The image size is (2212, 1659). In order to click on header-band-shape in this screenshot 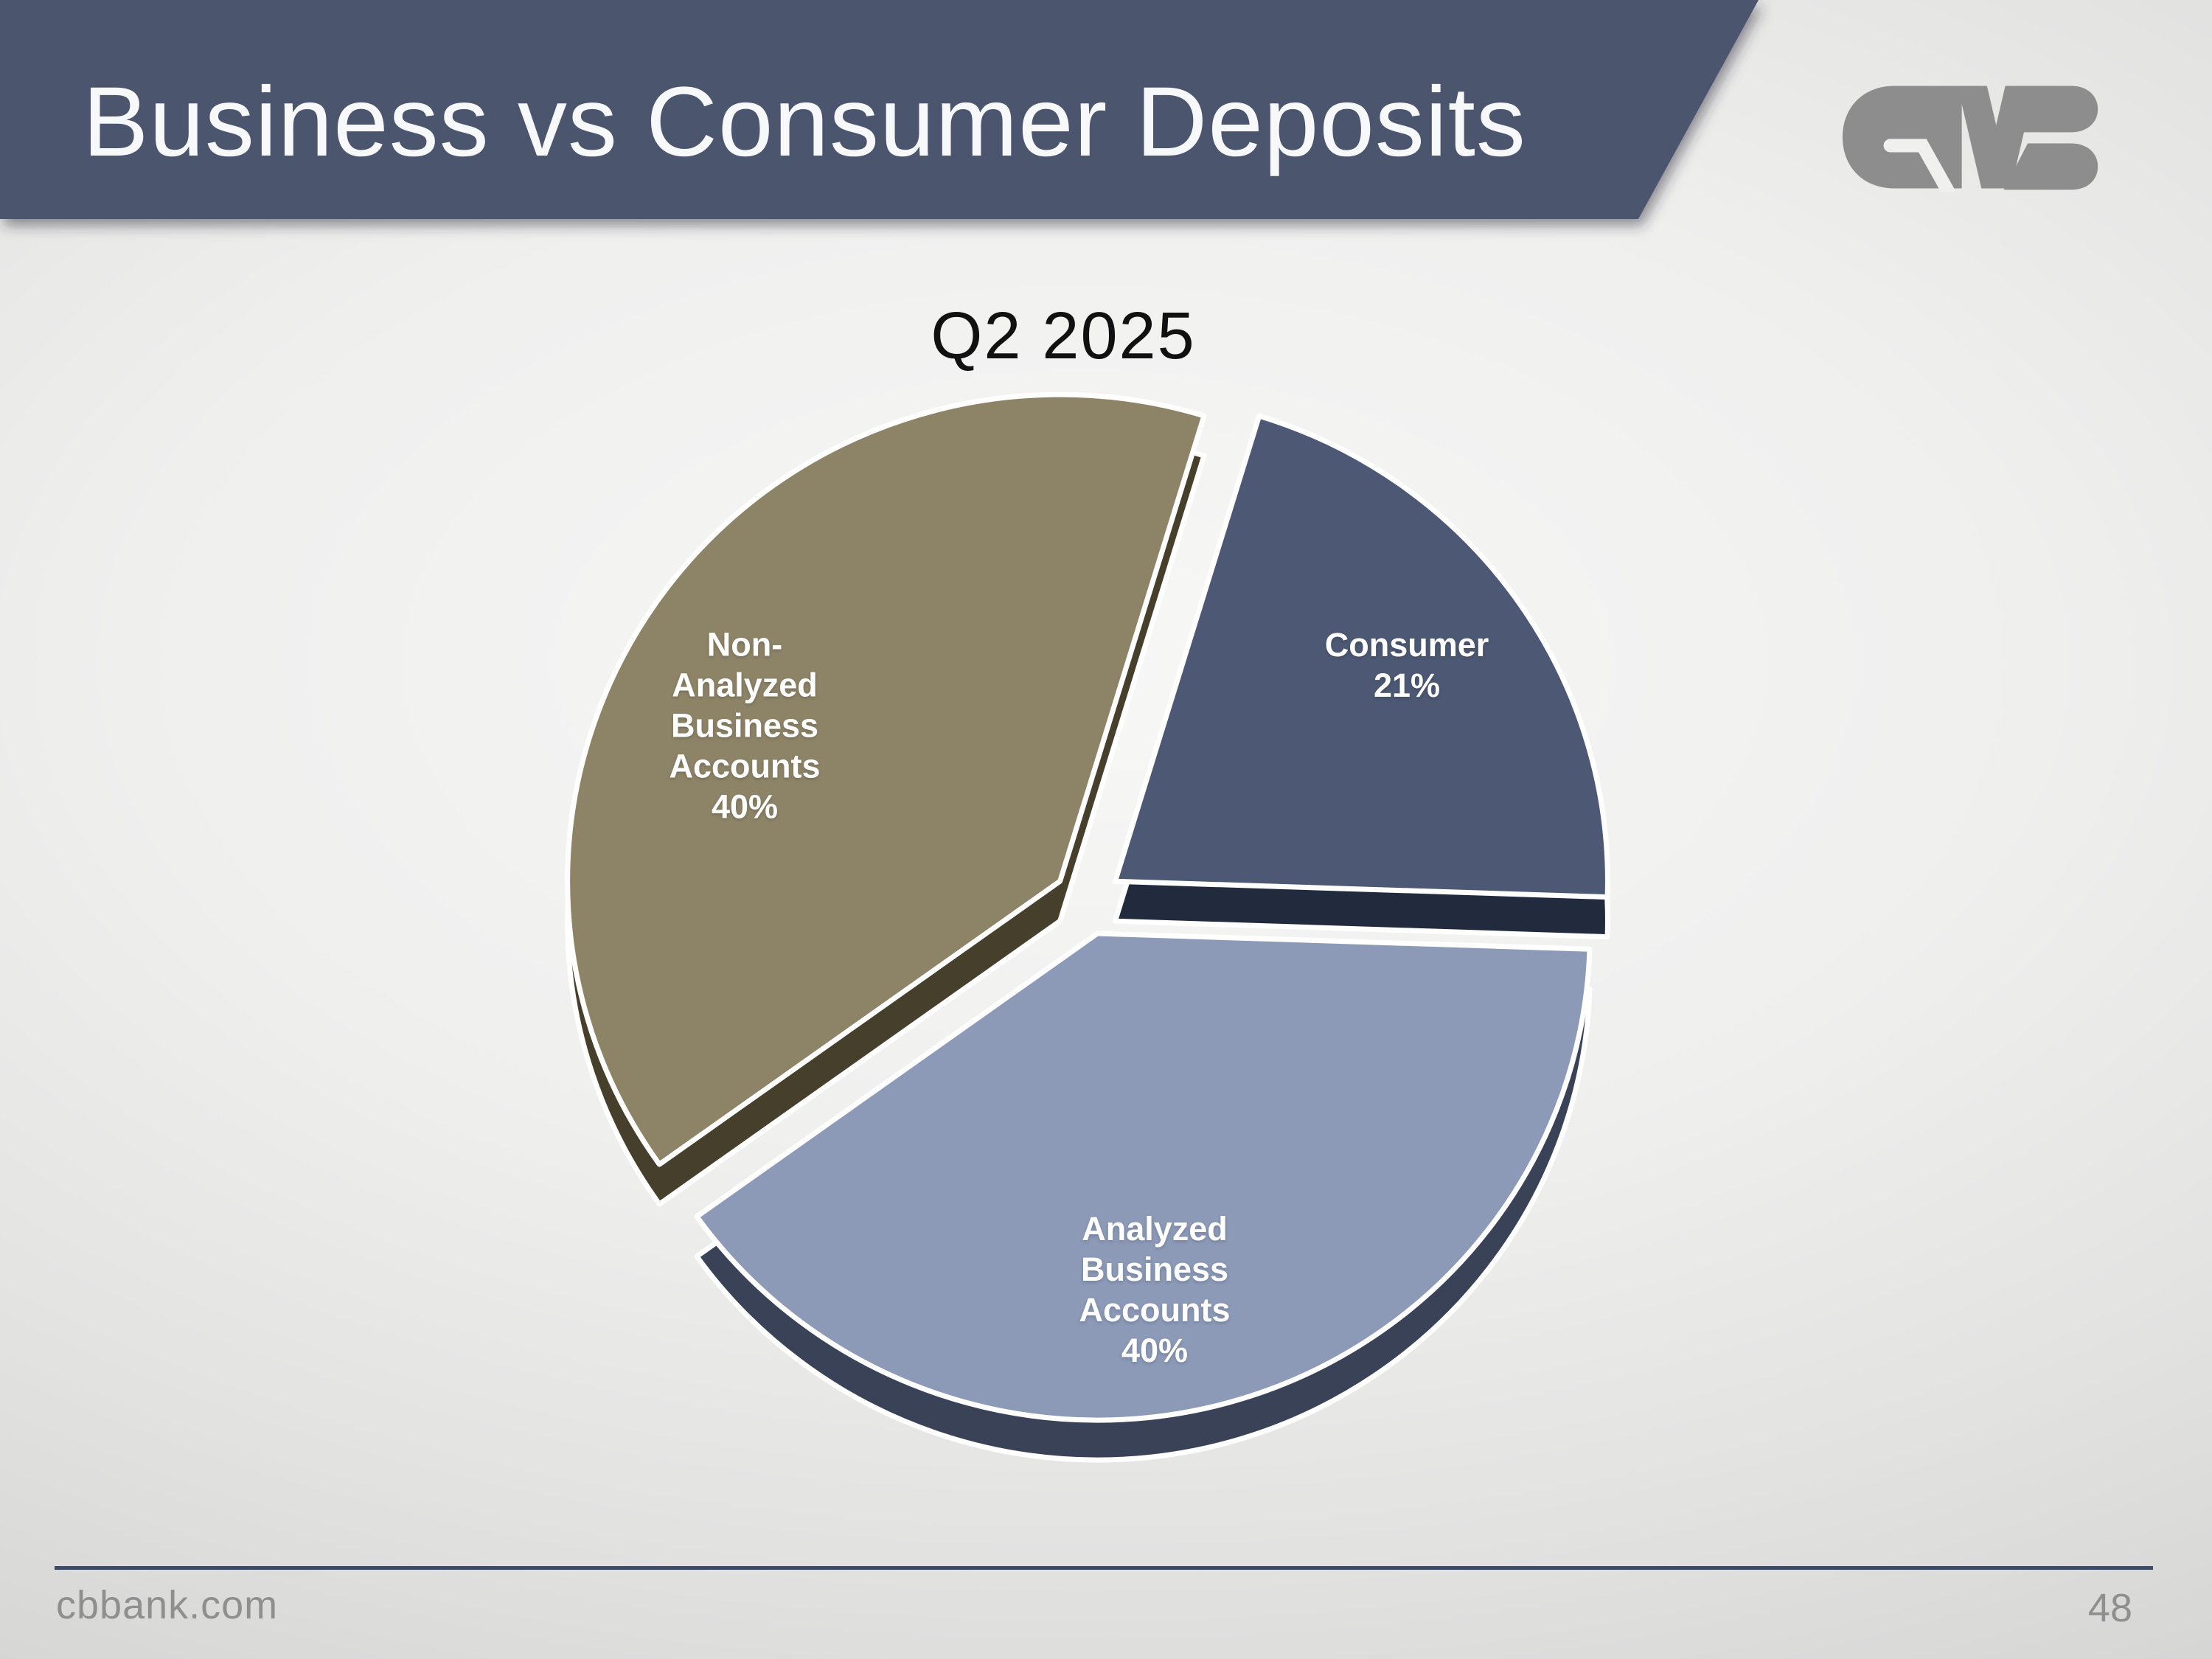, I will do `click(879, 109)`.